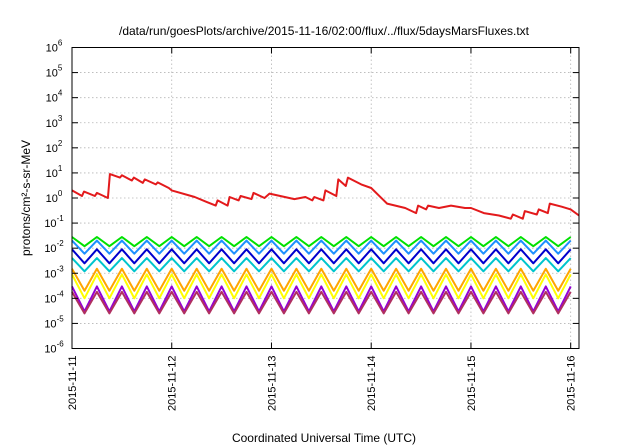 The width and height of the screenshot is (640, 448). Describe the element at coordinates (54, 97) in the screenshot. I see `y-tick-label: 10⁴` at that location.